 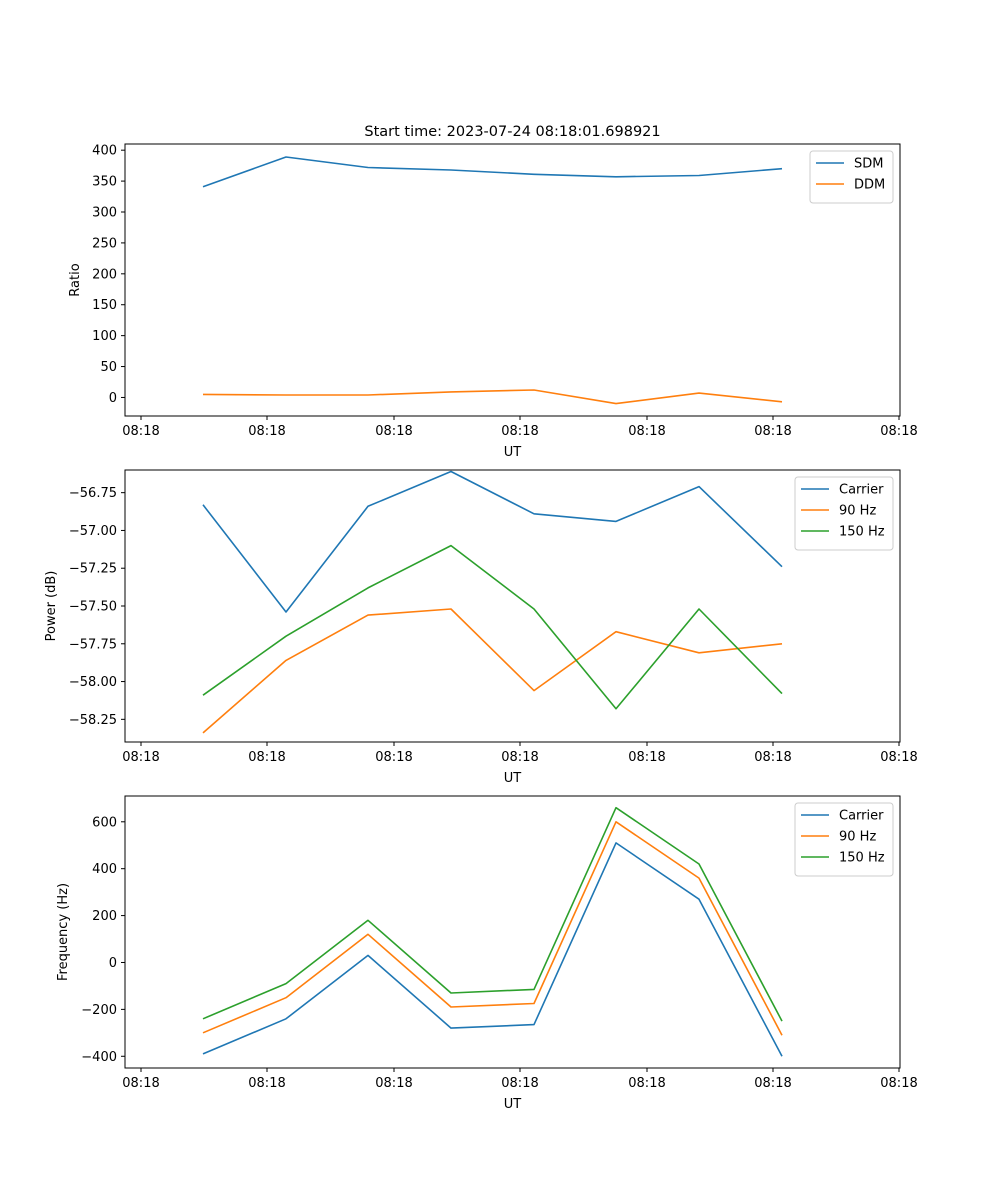 What do you see at coordinates (104, 336) in the screenshot?
I see `y-tick-label: 100` at bounding box center [104, 336].